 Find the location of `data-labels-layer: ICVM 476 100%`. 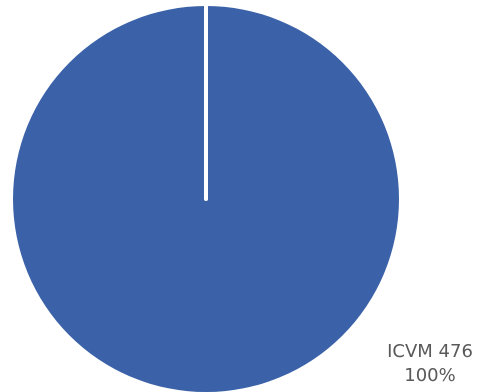

data-labels-layer: ICVM 476 100% is located at coordinates (430, 363).